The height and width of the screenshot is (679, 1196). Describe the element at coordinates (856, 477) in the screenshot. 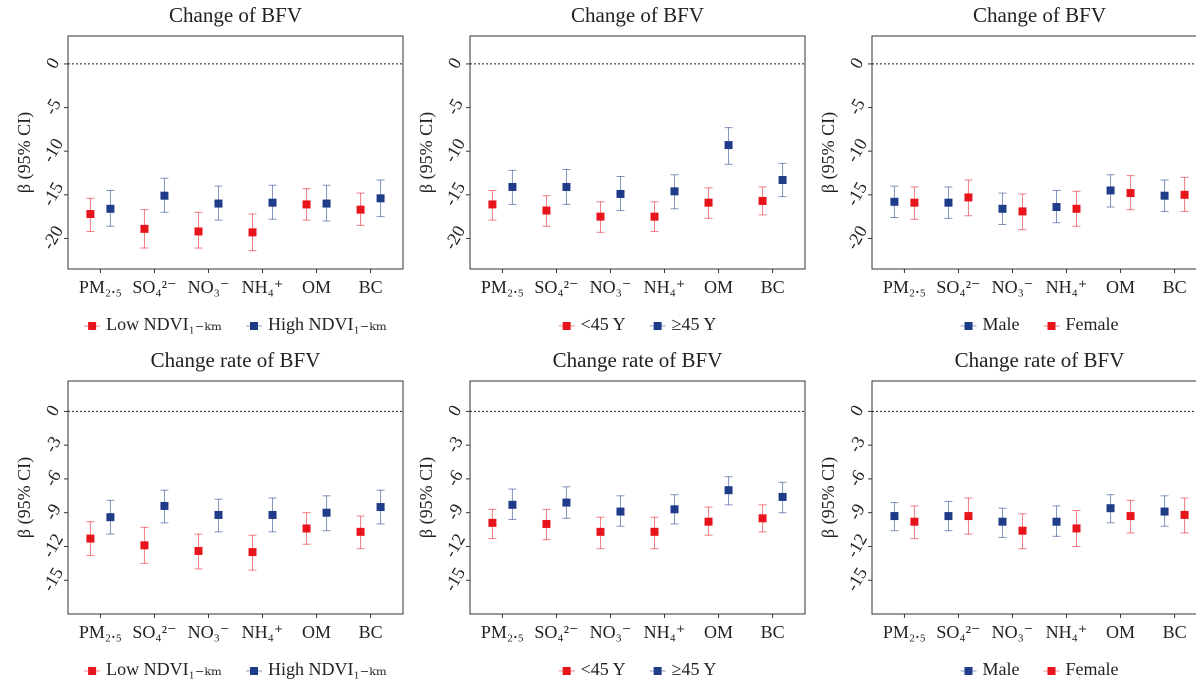

I see `y-tick-label: -6` at that location.